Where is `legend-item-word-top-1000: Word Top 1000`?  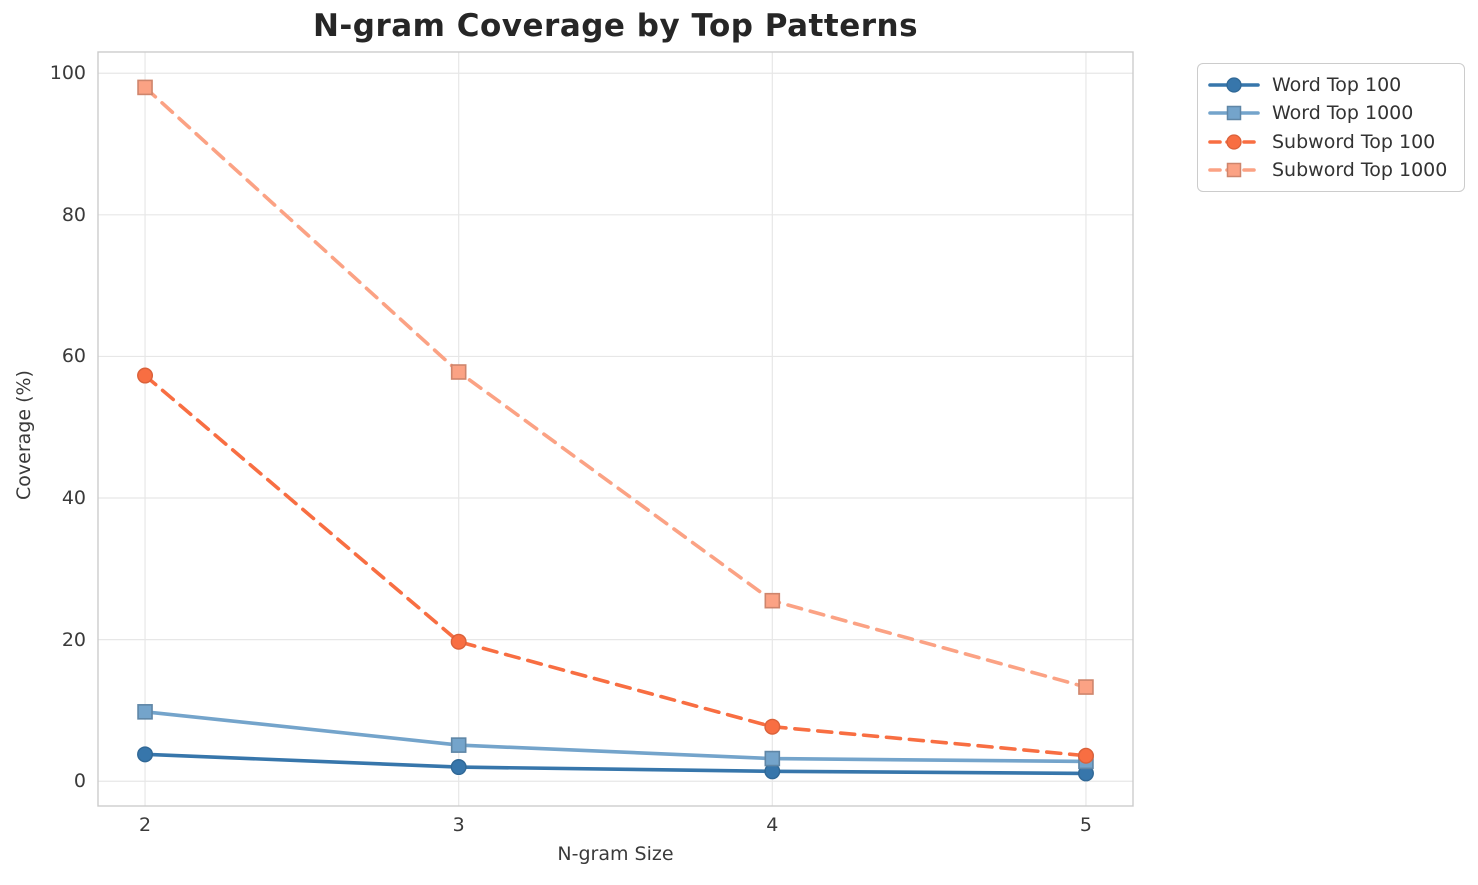
legend-item-word-top-1000: Word Top 1000 is located at coordinates (1331, 113).